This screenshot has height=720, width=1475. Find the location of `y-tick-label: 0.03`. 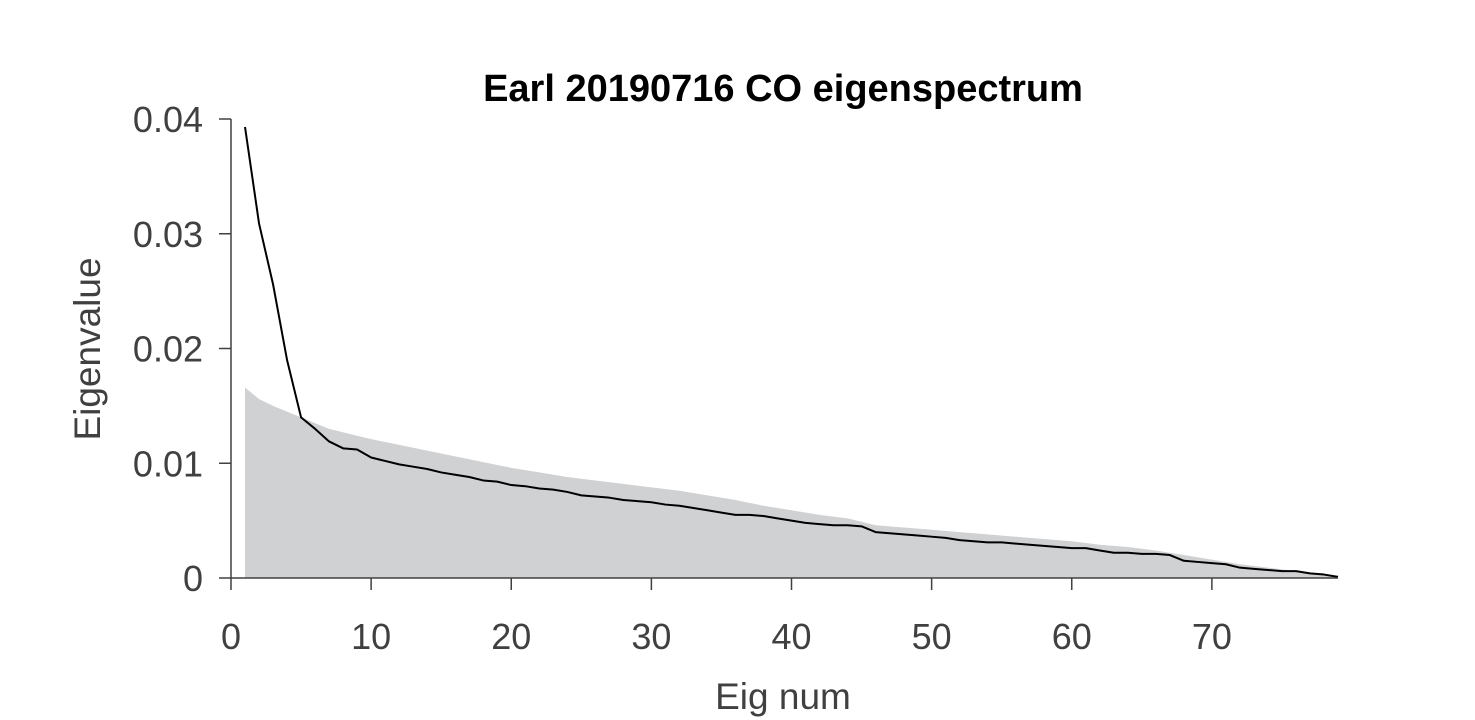

y-tick-label: 0.03 is located at coordinates (168, 234).